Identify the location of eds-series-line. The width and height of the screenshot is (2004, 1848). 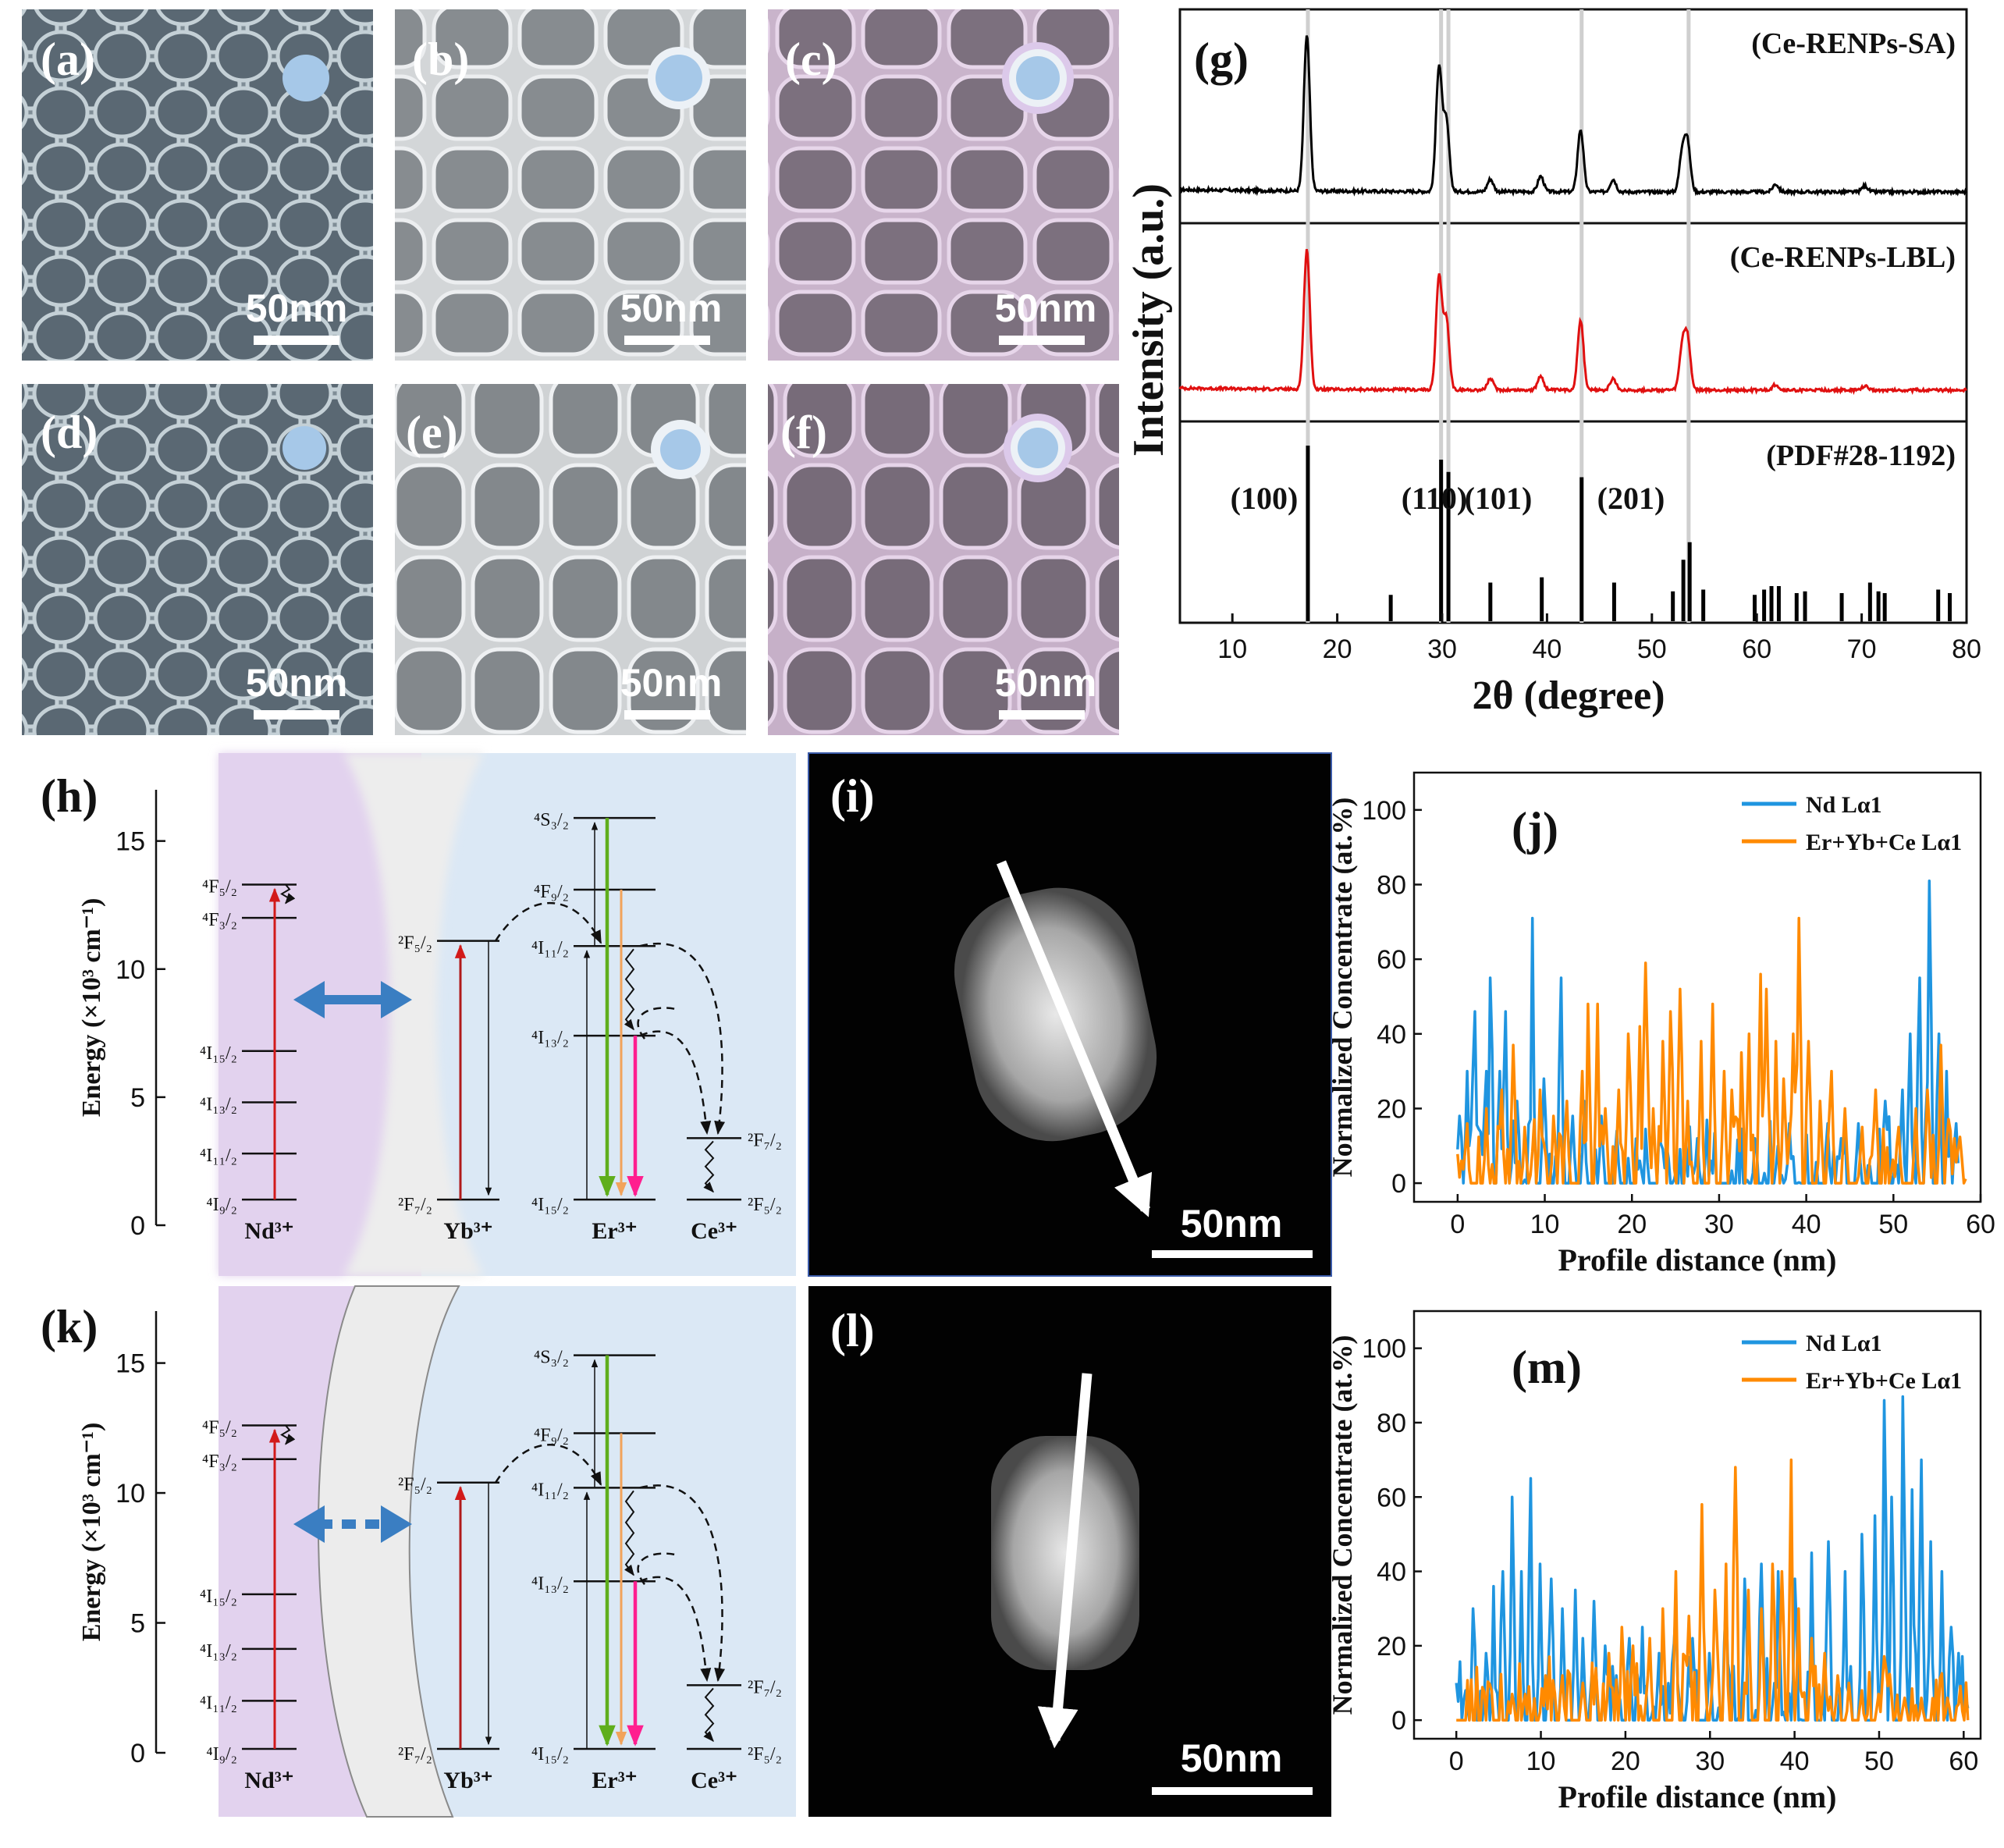
(1713, 1590).